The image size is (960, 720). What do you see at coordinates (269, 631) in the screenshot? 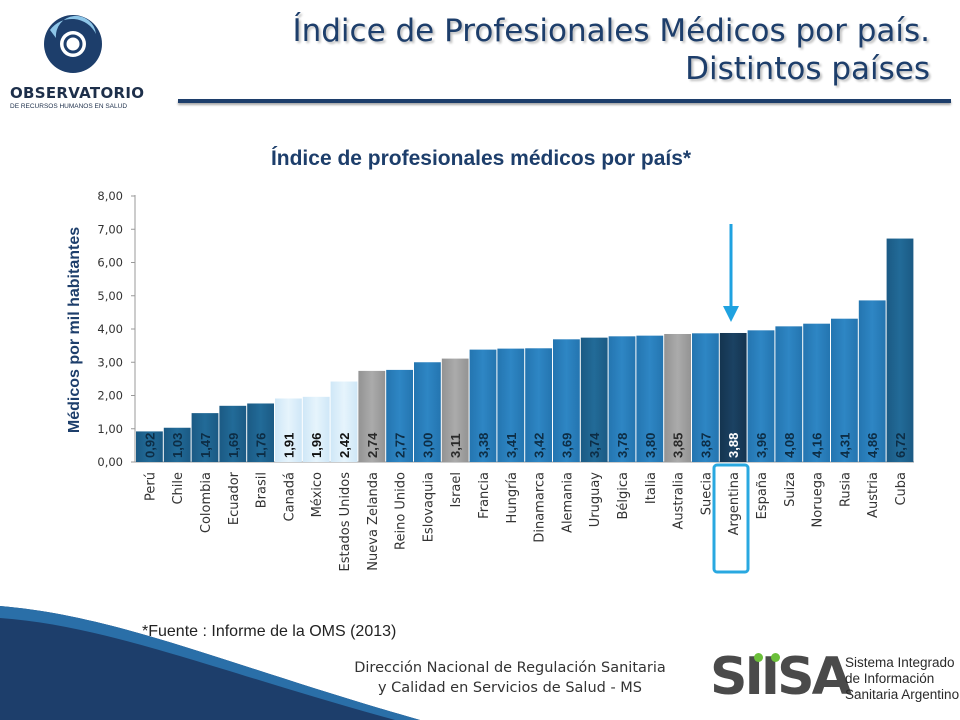
I see `source-note: *Fuente : Informe de la OMS (2013)` at bounding box center [269, 631].